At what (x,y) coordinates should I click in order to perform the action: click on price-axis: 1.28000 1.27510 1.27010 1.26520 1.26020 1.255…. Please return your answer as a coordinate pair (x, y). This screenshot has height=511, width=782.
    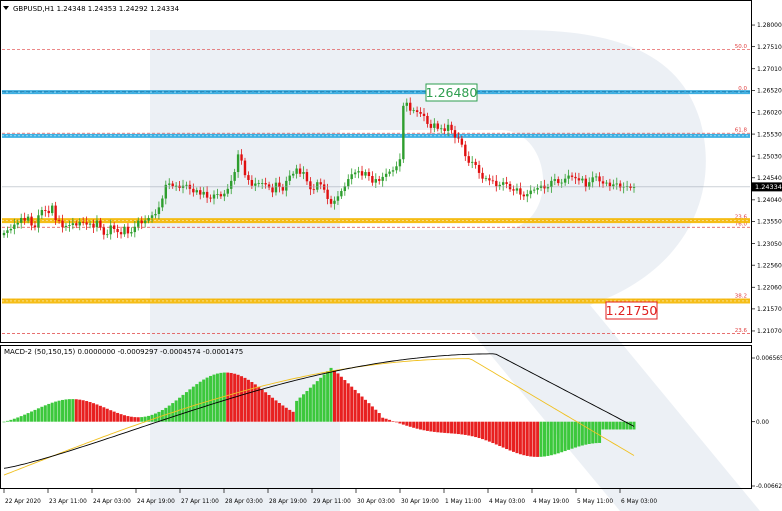
    Looking at the image, I should click on (766, 178).